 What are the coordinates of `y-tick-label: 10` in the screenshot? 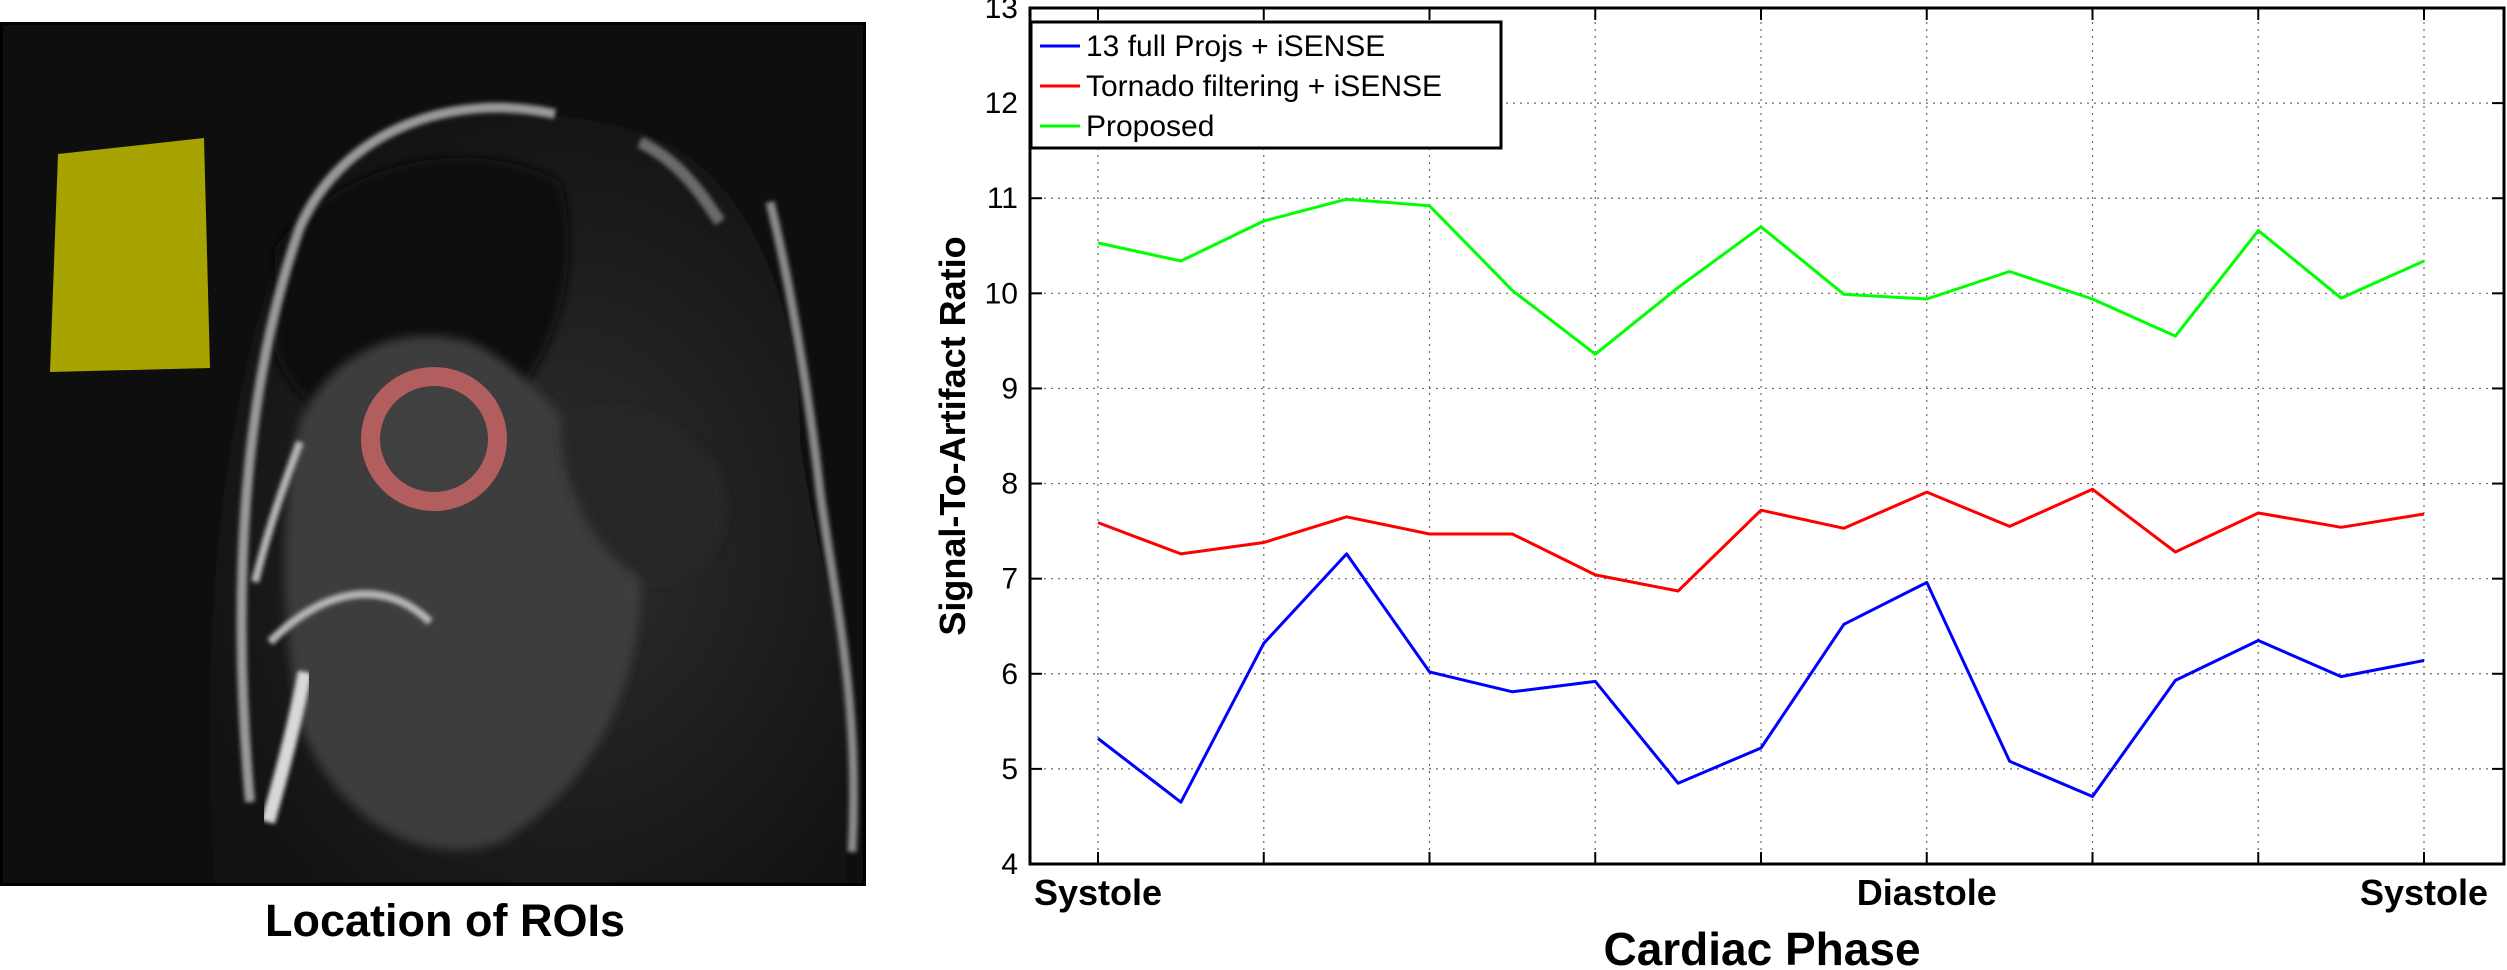 It's located at (1001, 293).